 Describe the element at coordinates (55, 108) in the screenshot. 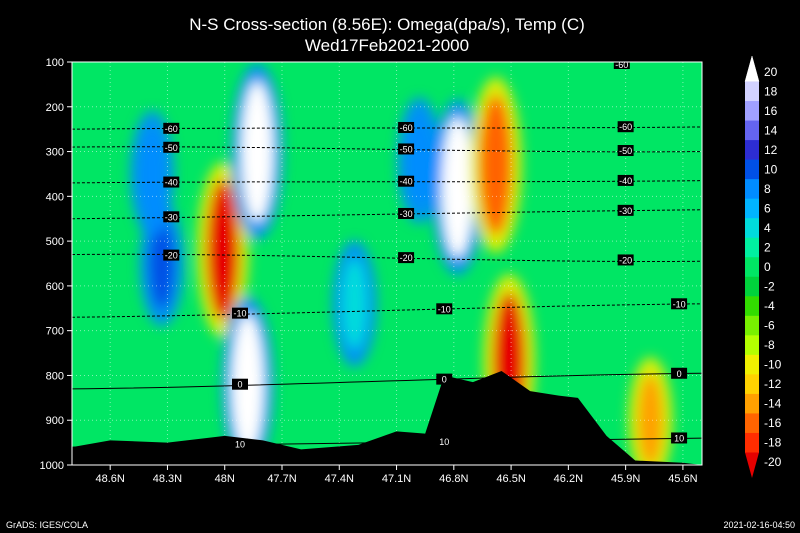

I see `y-tick-label: 200` at that location.